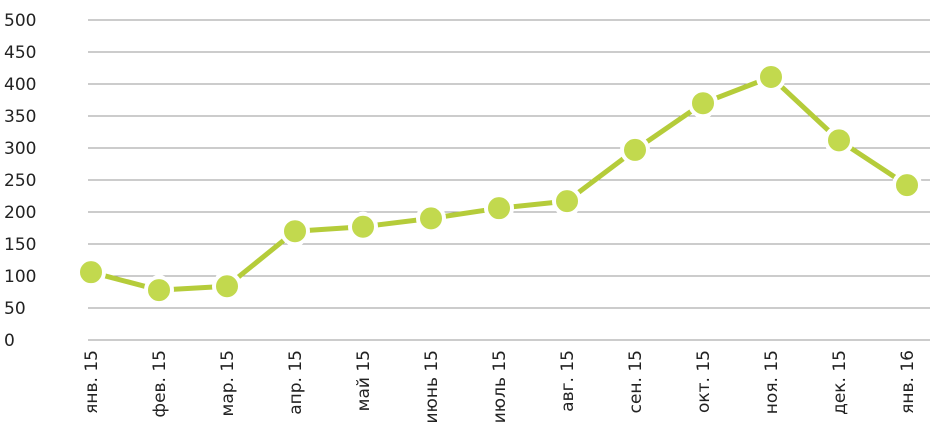 The image size is (937, 444). Describe the element at coordinates (636, 381) in the screenshot. I see `x-tick-label: сен. 15` at that location.